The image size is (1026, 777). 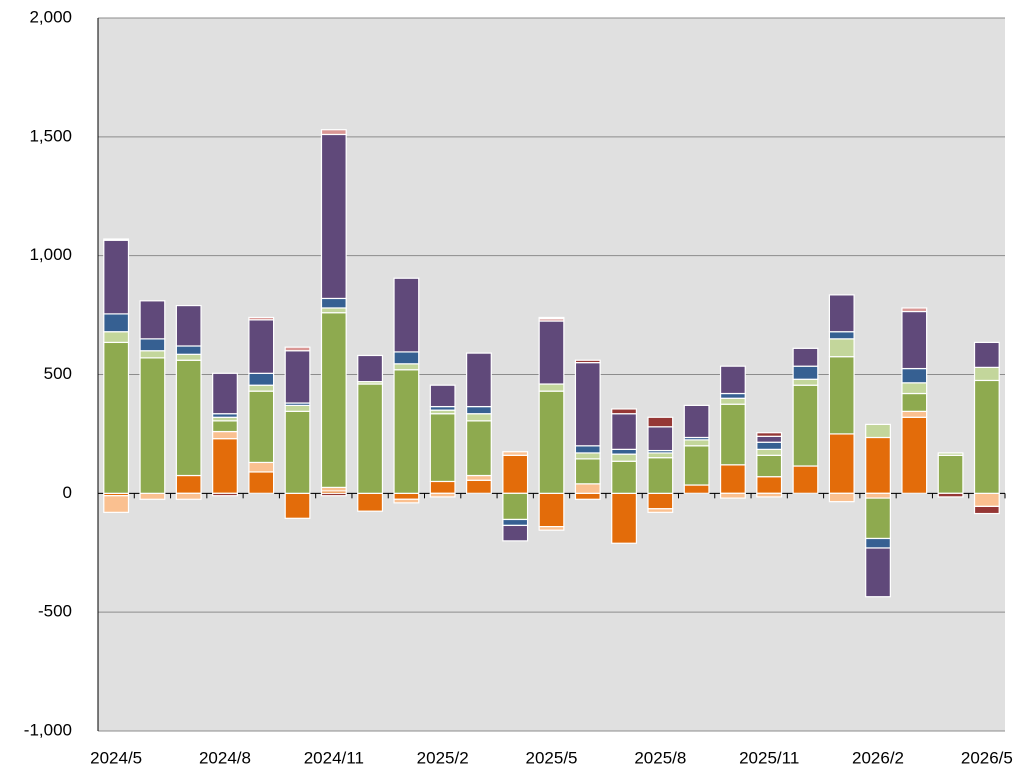 What do you see at coordinates (50, 254) in the screenshot?
I see `y-tick-label: 1,000` at bounding box center [50, 254].